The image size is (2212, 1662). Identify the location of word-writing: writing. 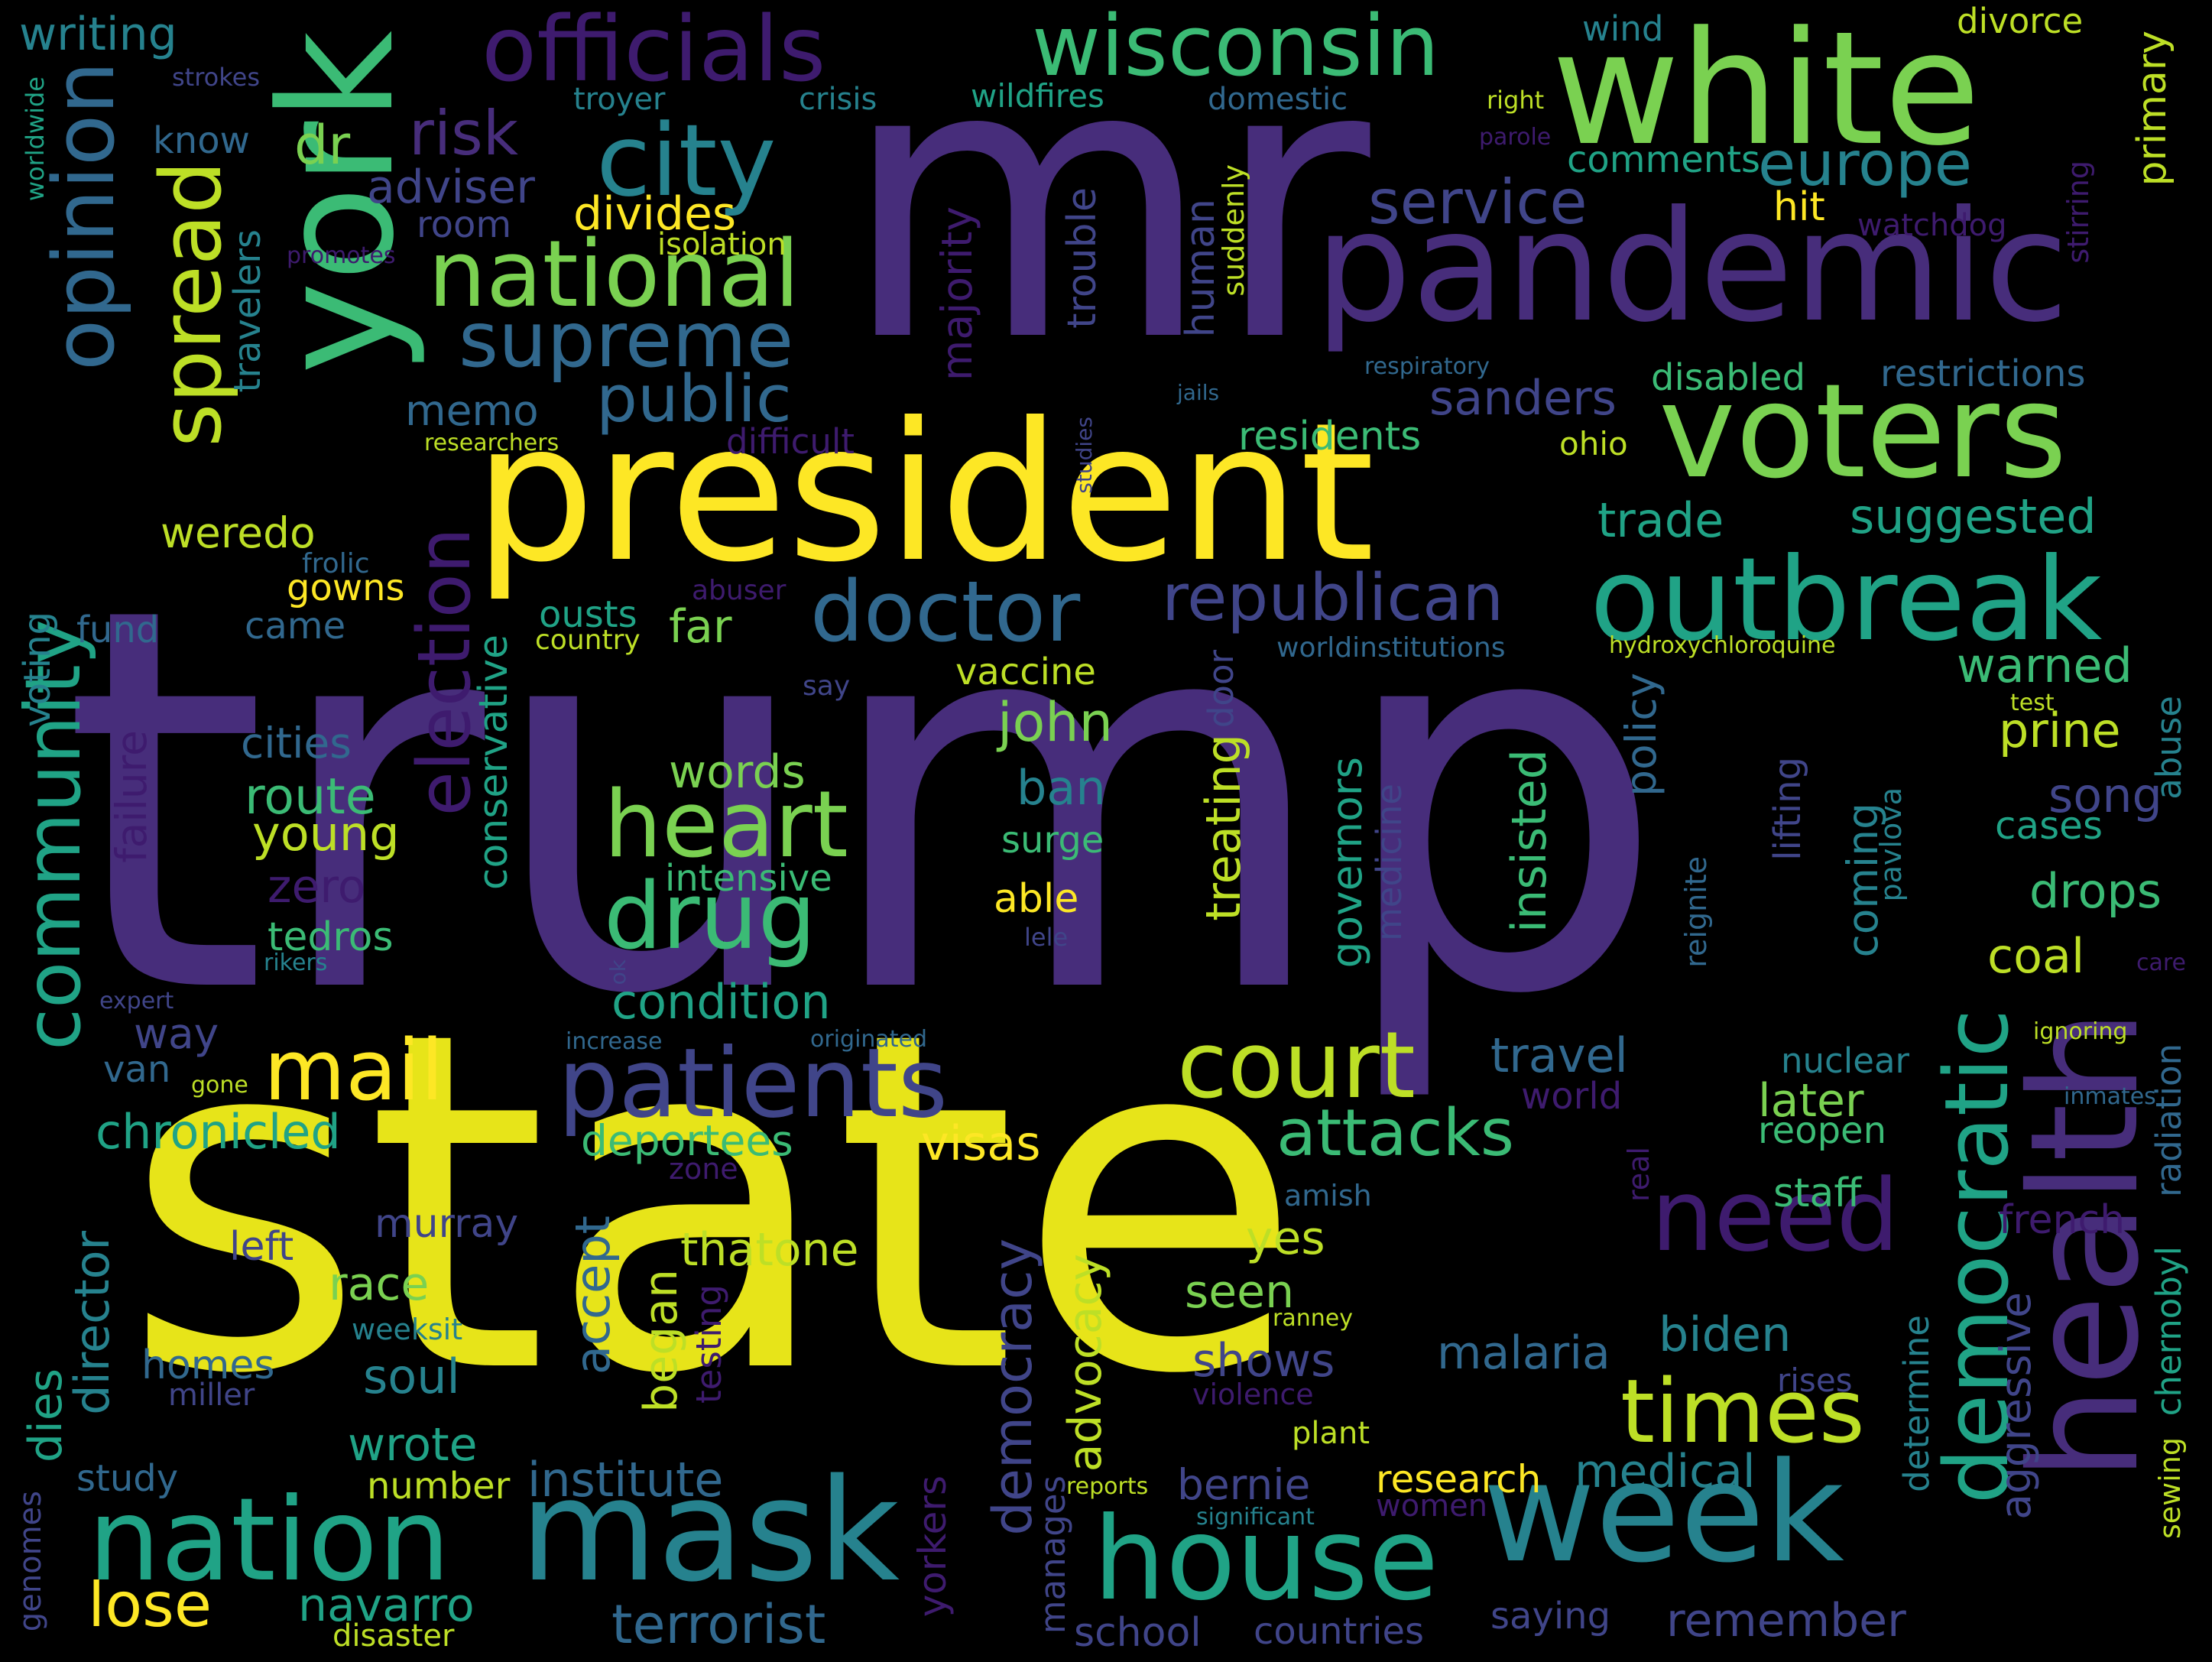
(98, 34).